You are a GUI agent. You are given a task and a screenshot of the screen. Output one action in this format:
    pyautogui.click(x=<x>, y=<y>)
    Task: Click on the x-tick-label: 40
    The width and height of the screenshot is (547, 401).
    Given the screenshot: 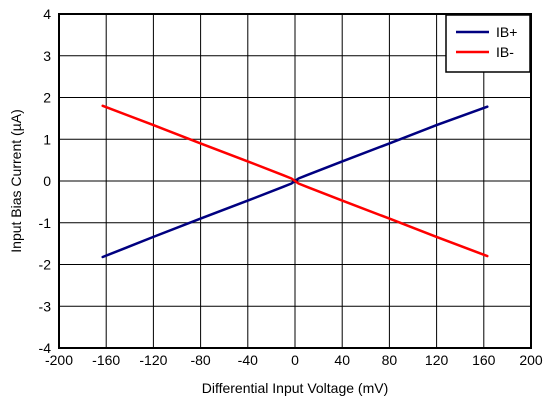 What is the action you would take?
    pyautogui.click(x=342, y=360)
    